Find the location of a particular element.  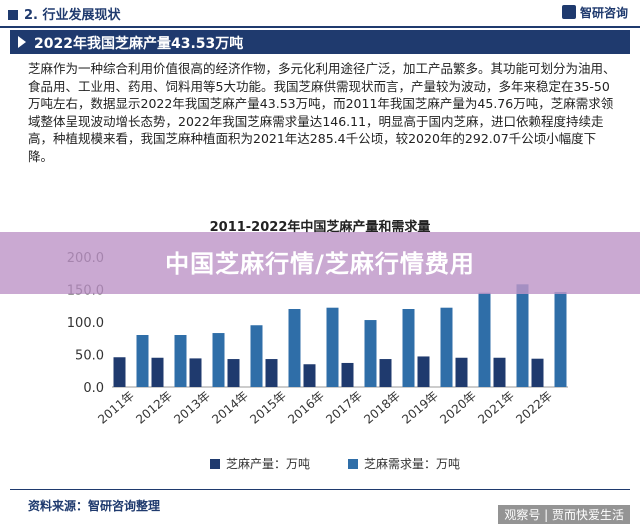

x-tick-label: 2020年 is located at coordinates (458, 408).